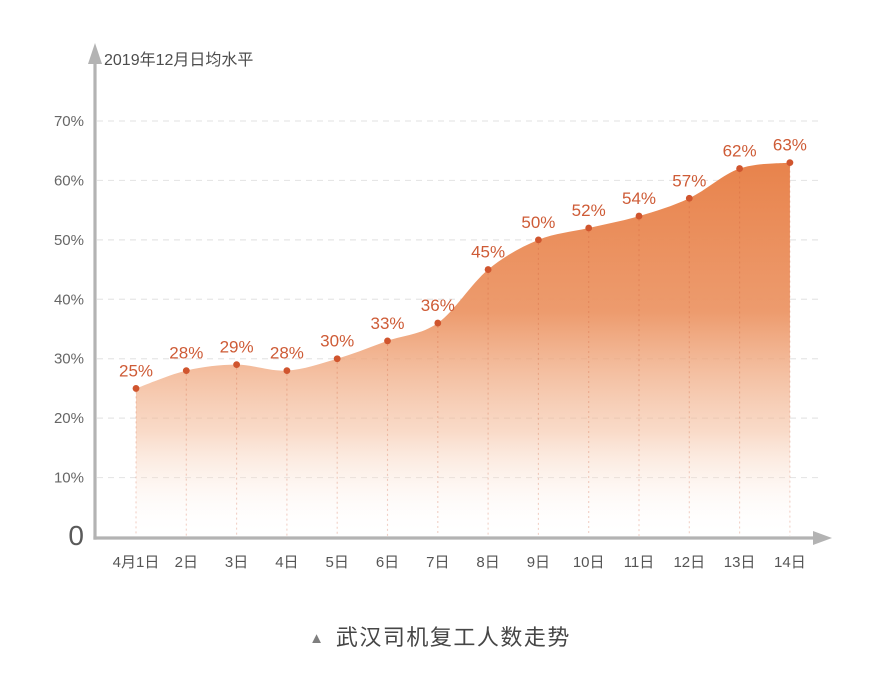 The width and height of the screenshot is (880, 691). I want to click on x-axis-label: 4日, so click(286, 562).